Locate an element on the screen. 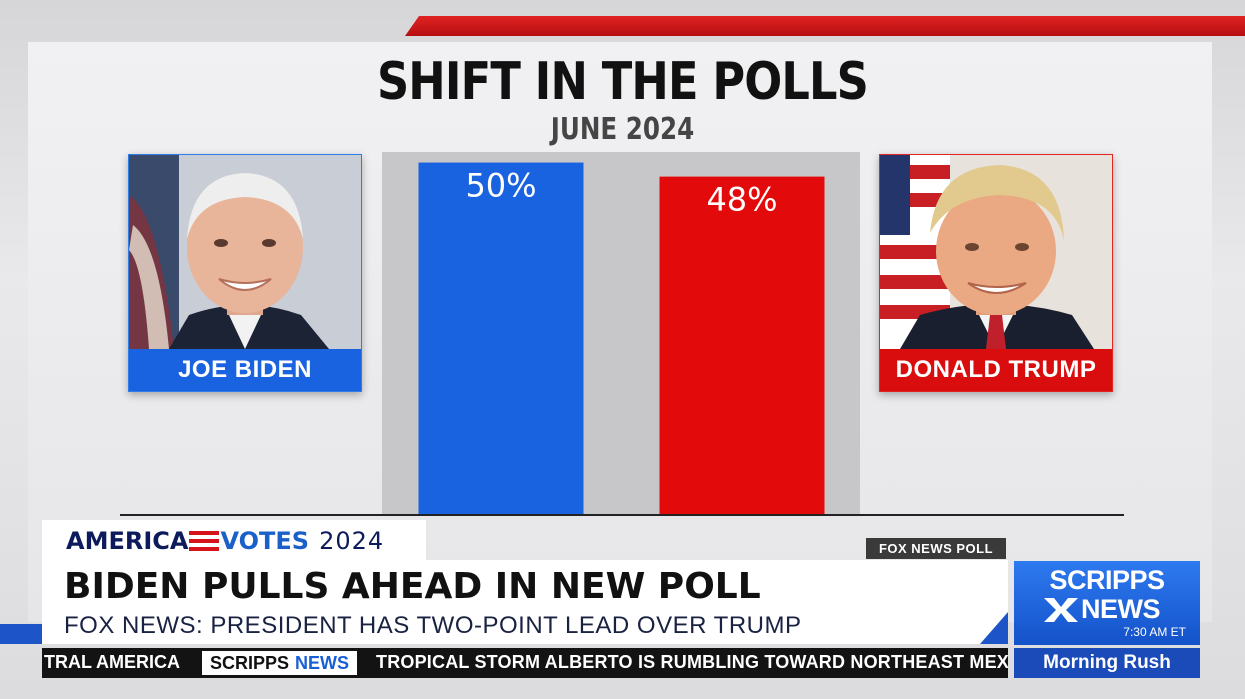 The width and height of the screenshot is (1245, 699). candidate-name-biden: JOE BIDEN is located at coordinates (245, 370).